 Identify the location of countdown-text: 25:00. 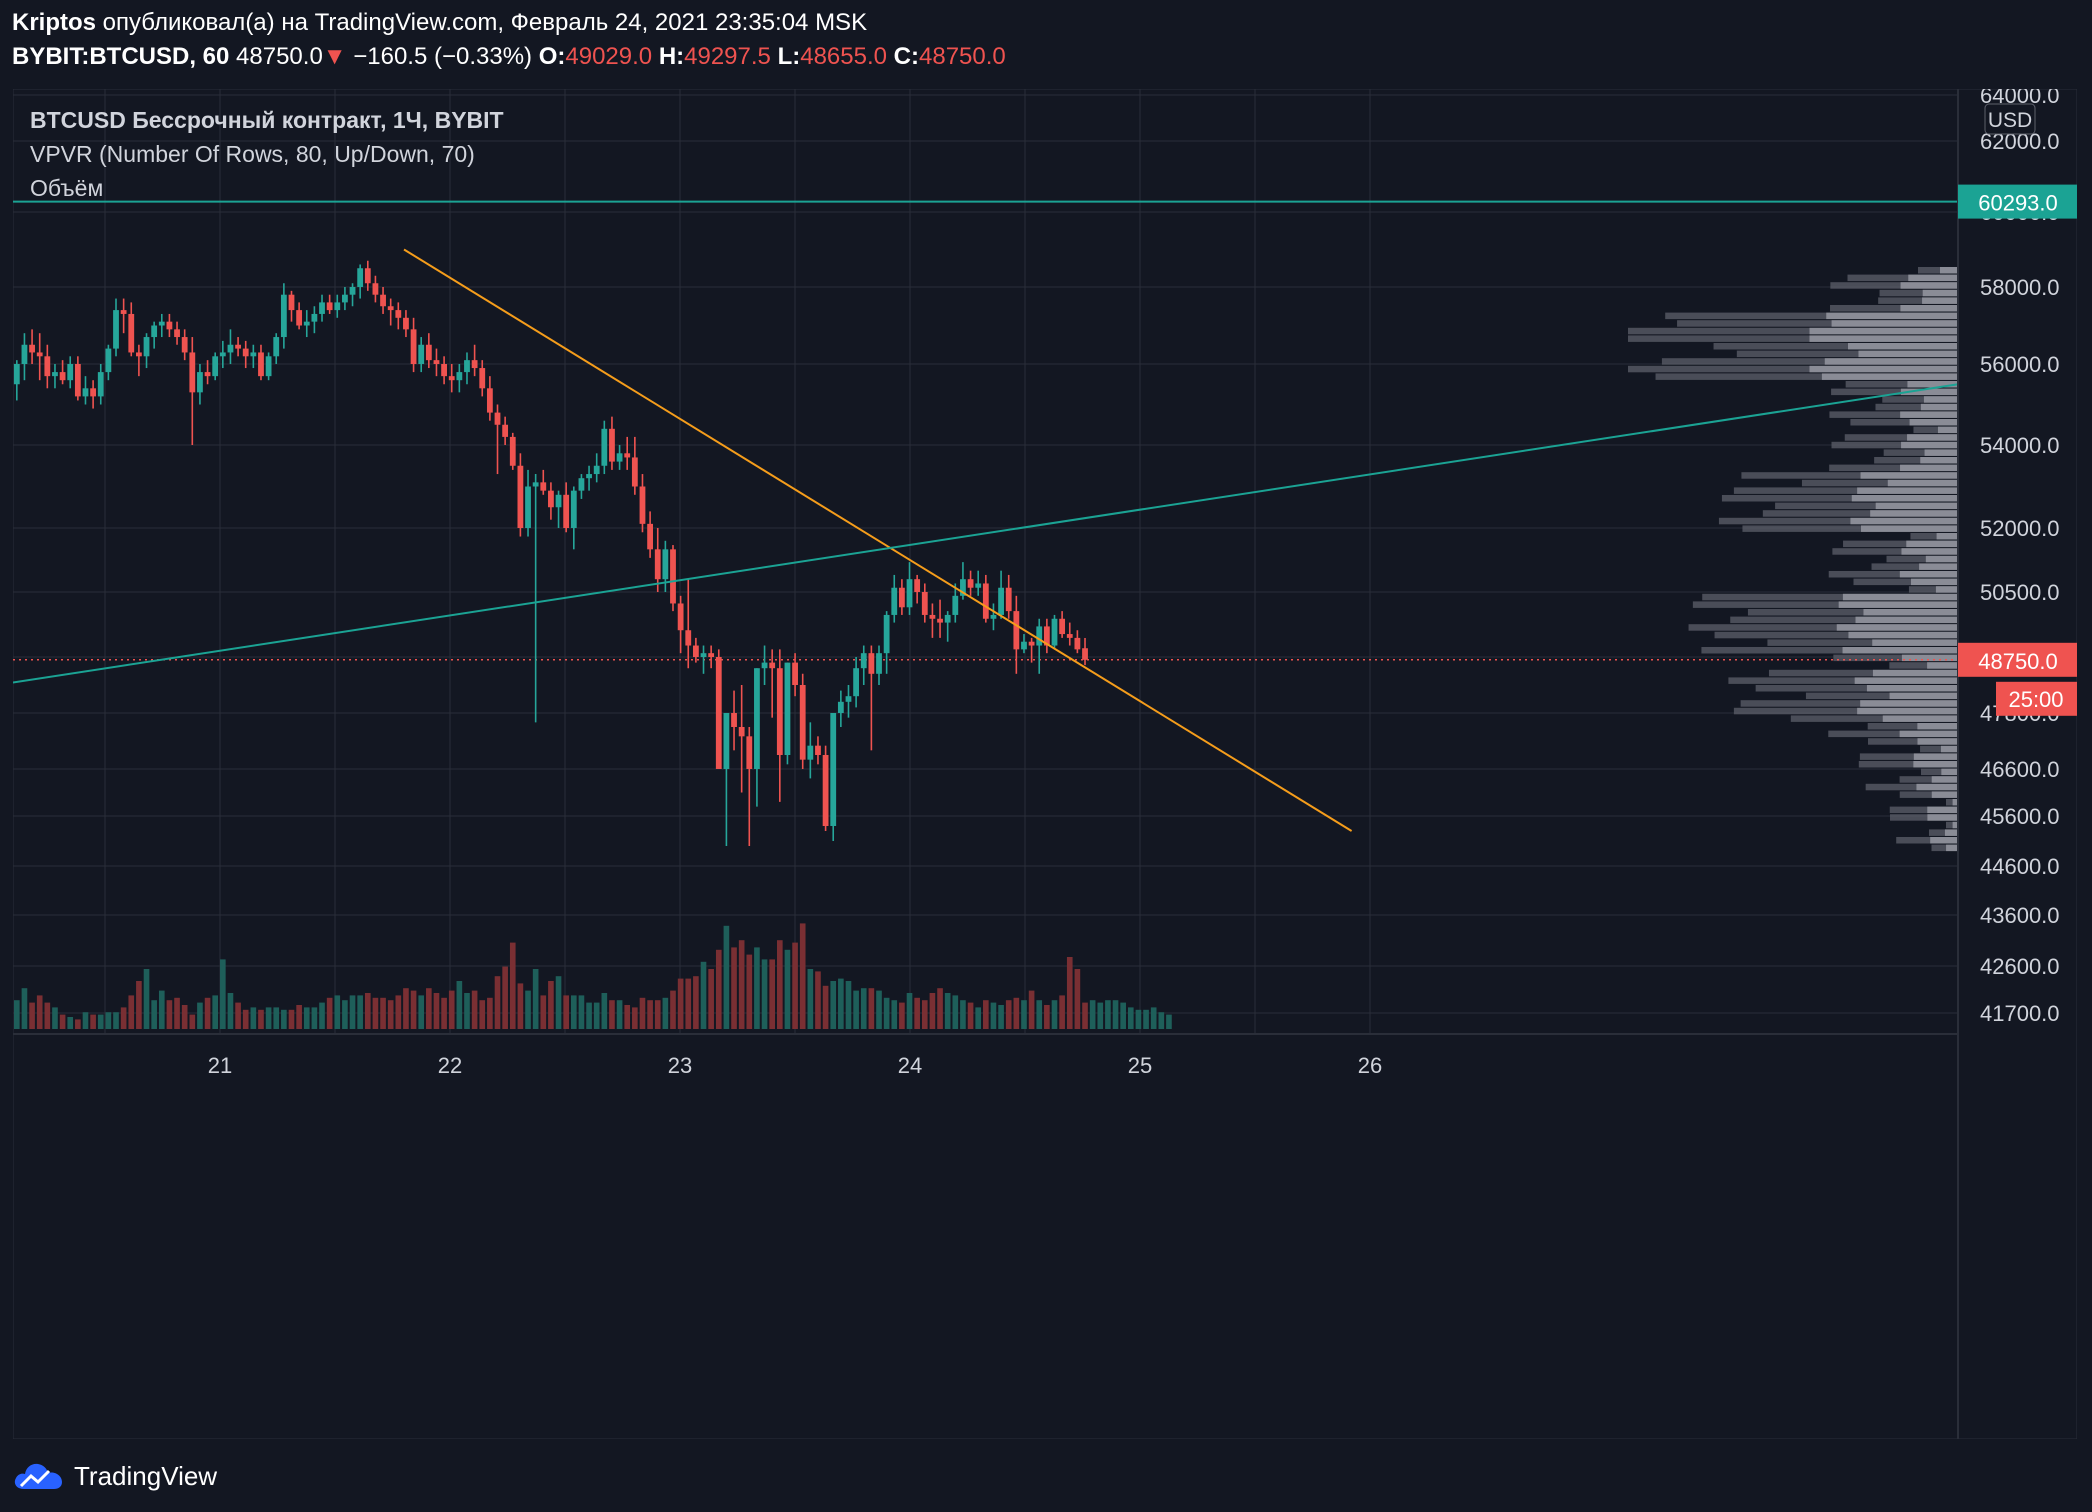
(2035, 699).